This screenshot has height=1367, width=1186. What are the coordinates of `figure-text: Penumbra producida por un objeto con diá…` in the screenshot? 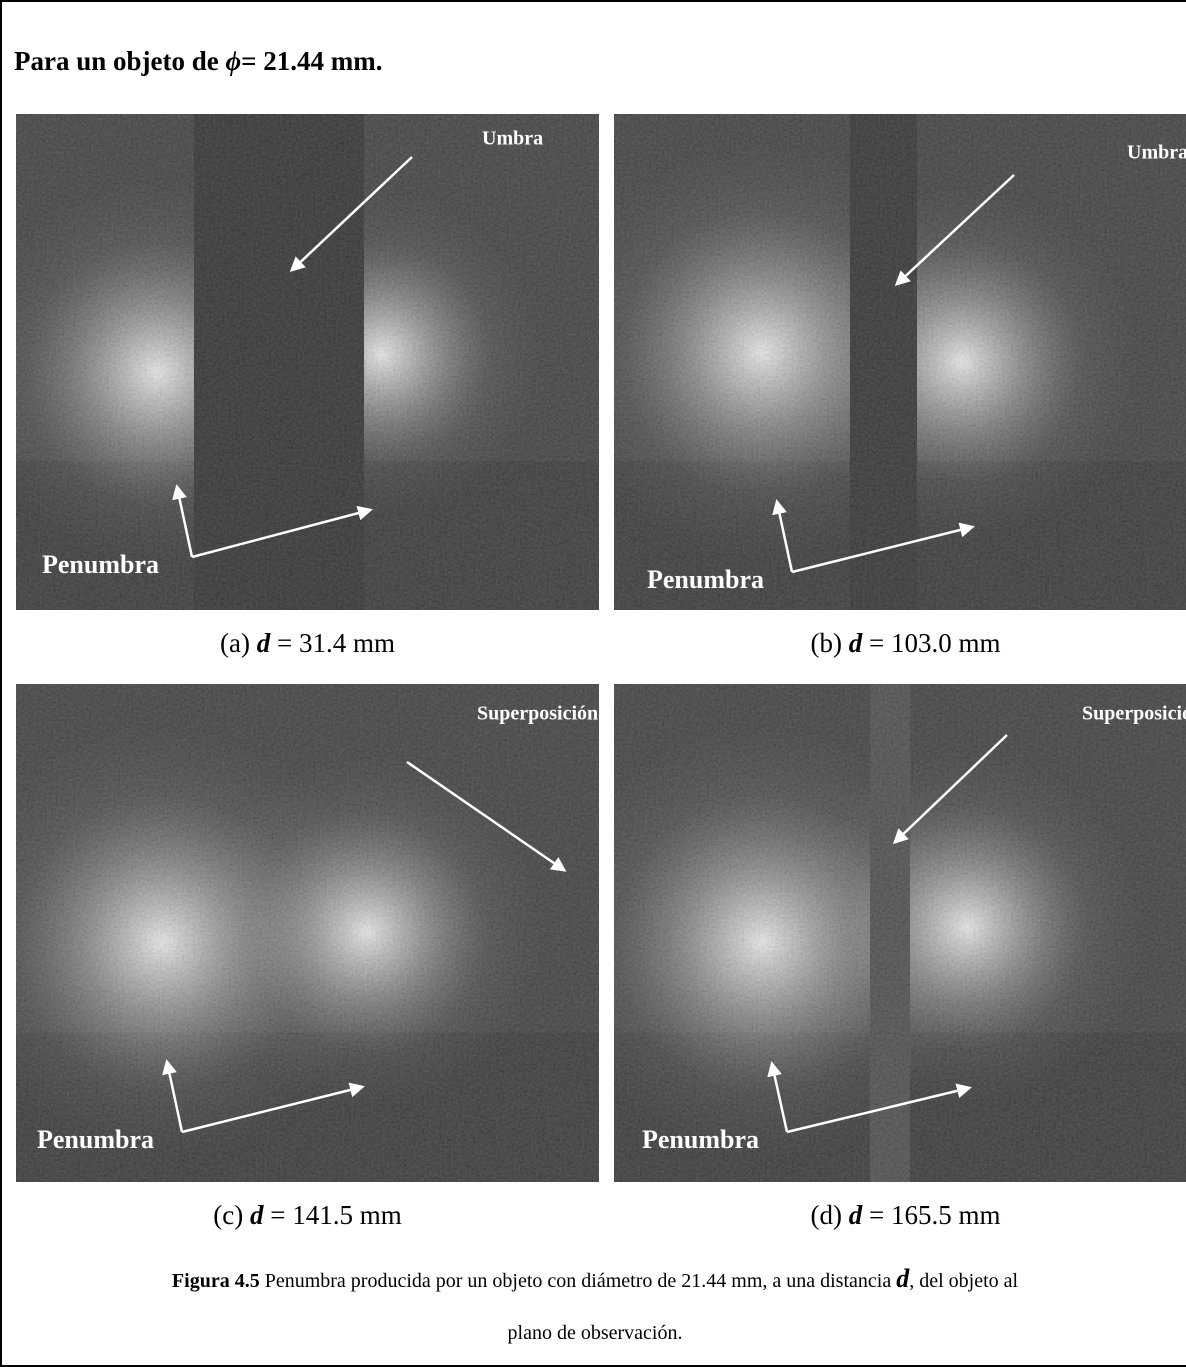 It's located at (578, 1281).